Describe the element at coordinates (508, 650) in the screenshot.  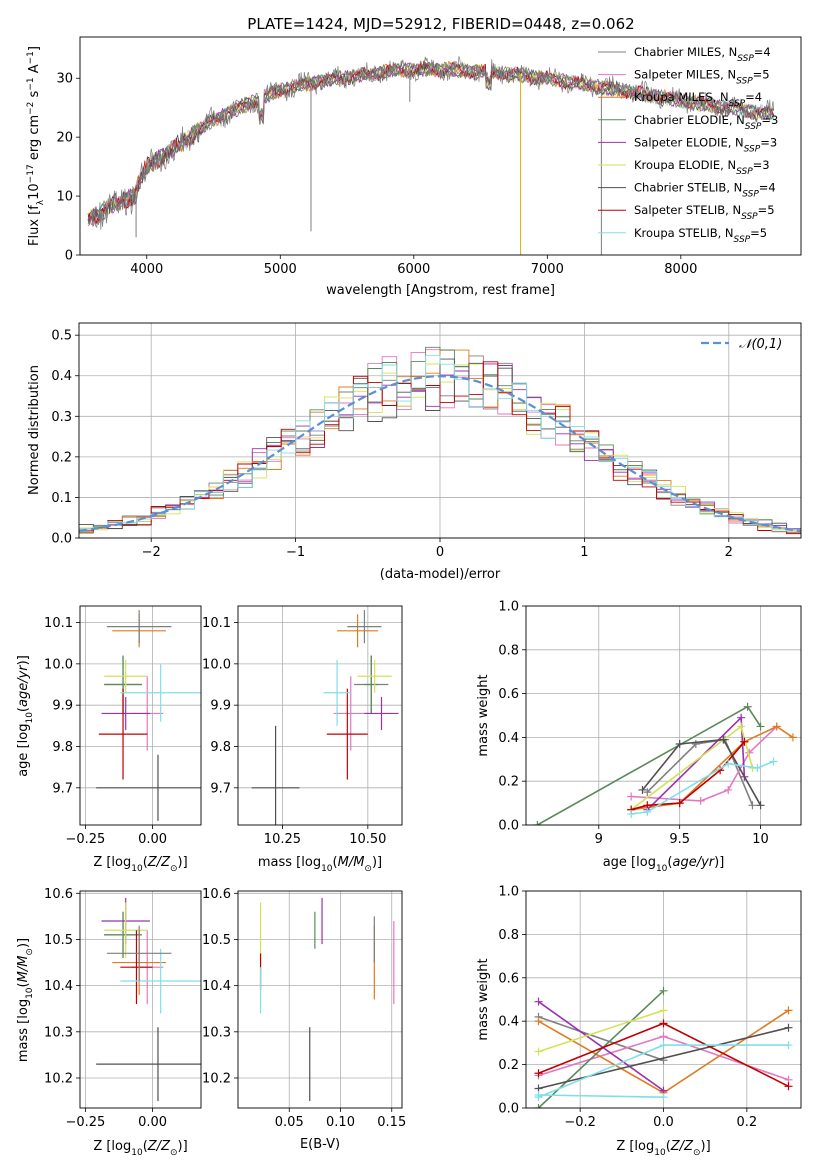
I see `y-tick-label: 0.8` at that location.